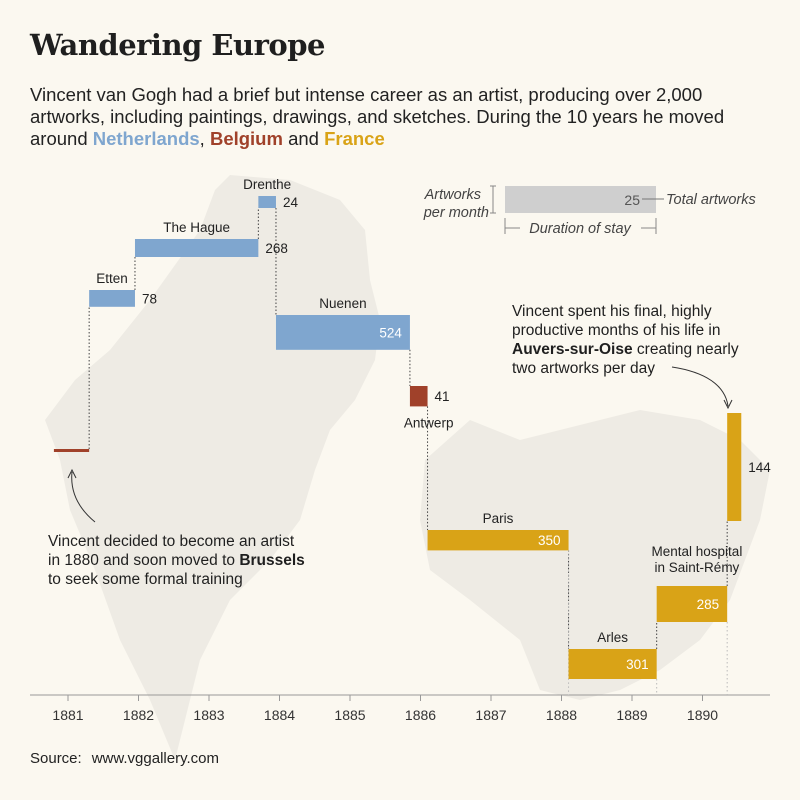 The image size is (800, 800). What do you see at coordinates (728, 404) in the screenshot?
I see `auvers-arrowhead` at bounding box center [728, 404].